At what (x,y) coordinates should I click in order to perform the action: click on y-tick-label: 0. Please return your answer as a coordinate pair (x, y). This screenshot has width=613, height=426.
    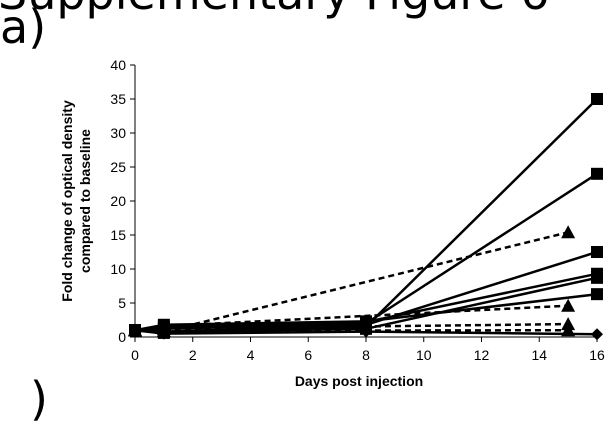
    Looking at the image, I should click on (122, 337).